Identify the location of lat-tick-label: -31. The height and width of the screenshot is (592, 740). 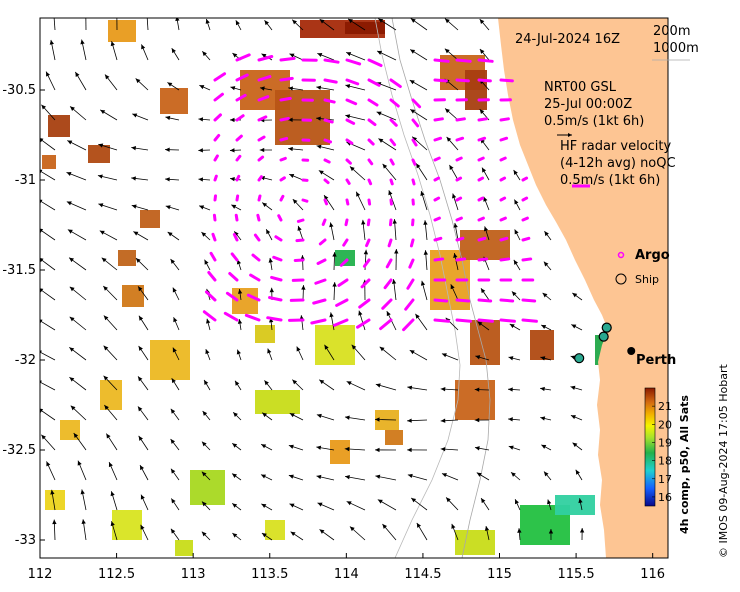
(25, 180).